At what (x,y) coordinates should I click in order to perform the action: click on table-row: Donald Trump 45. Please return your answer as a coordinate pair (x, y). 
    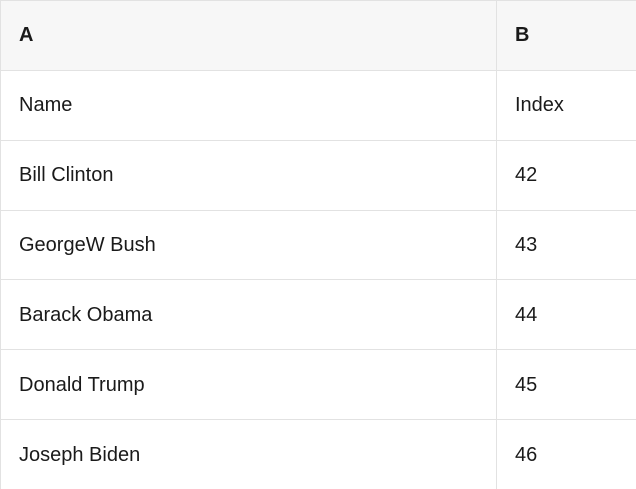
    Looking at the image, I should click on (318, 385).